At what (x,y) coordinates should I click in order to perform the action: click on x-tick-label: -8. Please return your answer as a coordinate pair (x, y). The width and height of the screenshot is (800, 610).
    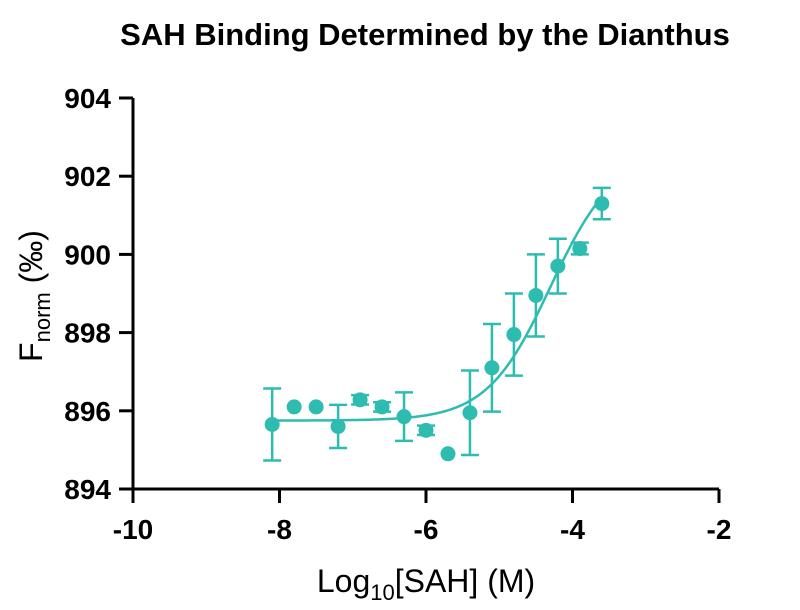
    Looking at the image, I should click on (279, 529).